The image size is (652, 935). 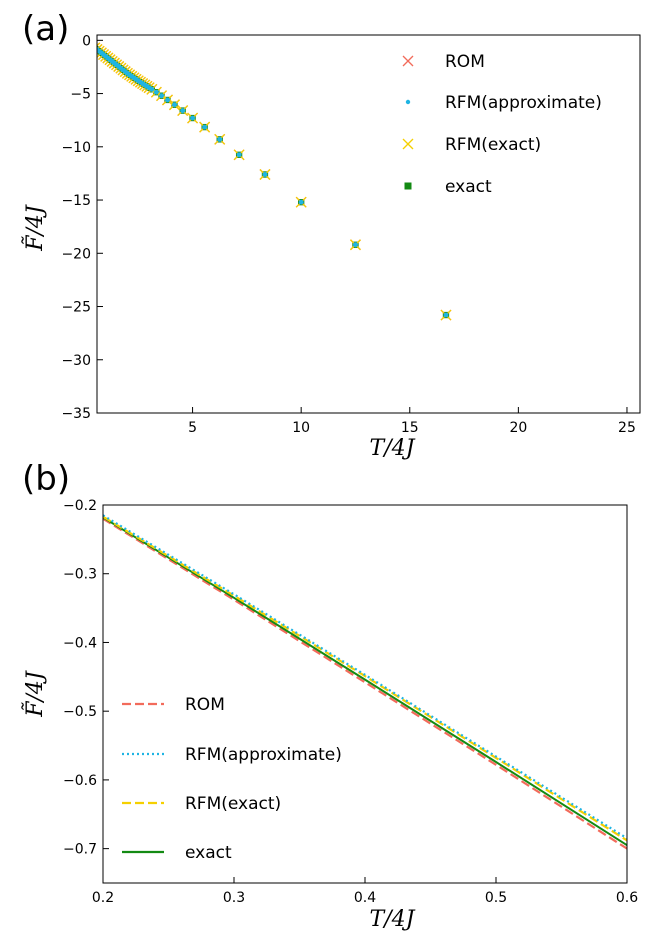 I want to click on y-tick-label: −0.7, so click(x=80, y=850).